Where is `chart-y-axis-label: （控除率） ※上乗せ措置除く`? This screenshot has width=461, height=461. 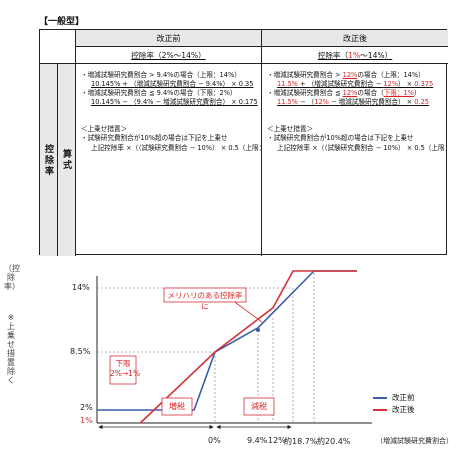 chart-y-axis-label: （控除率） ※上乗せ措置除く is located at coordinates (12, 324).